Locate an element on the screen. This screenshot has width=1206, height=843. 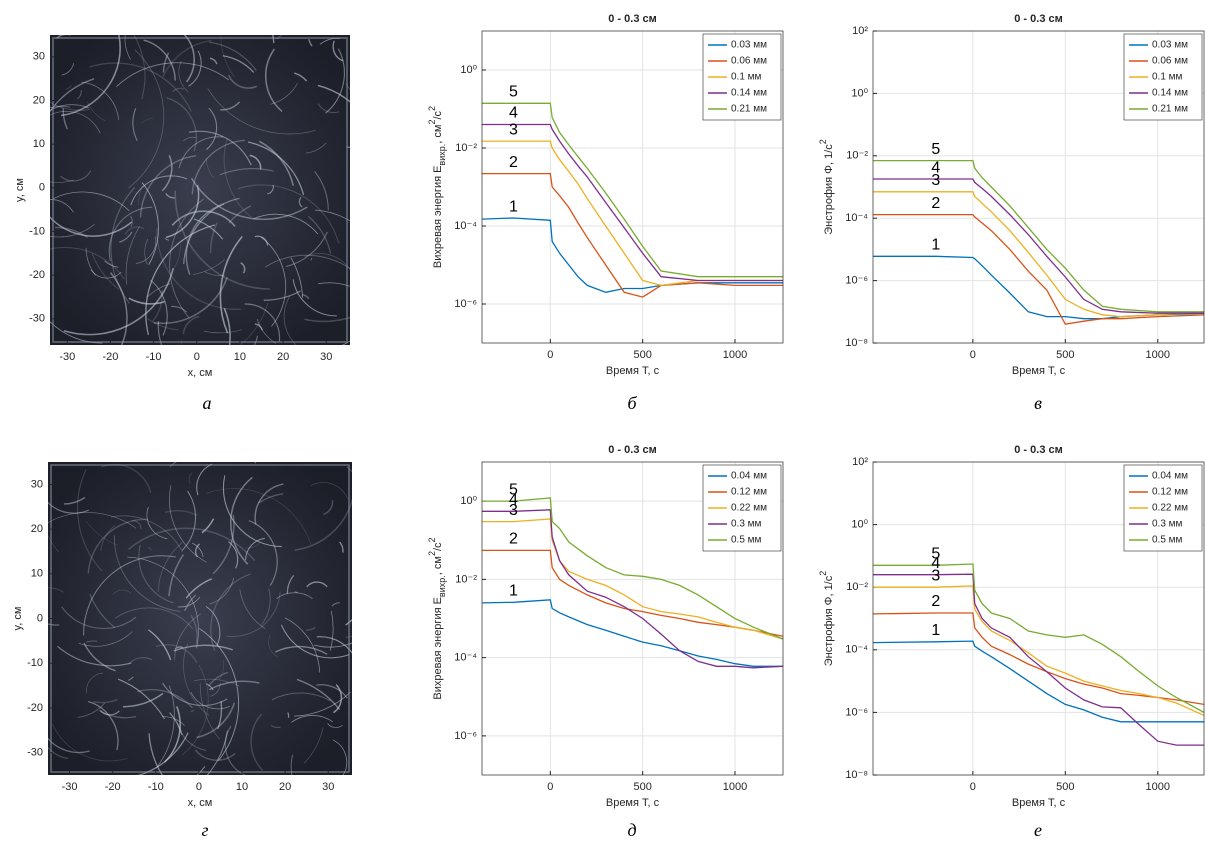
x-tick-label: 10 is located at coordinates (240, 357).